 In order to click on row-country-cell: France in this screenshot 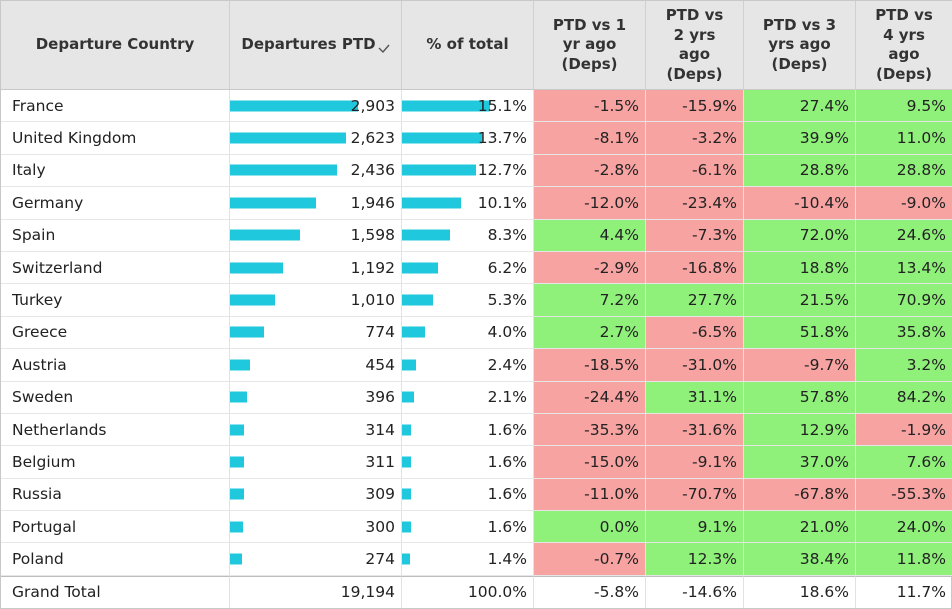, I will do `click(115, 106)`.